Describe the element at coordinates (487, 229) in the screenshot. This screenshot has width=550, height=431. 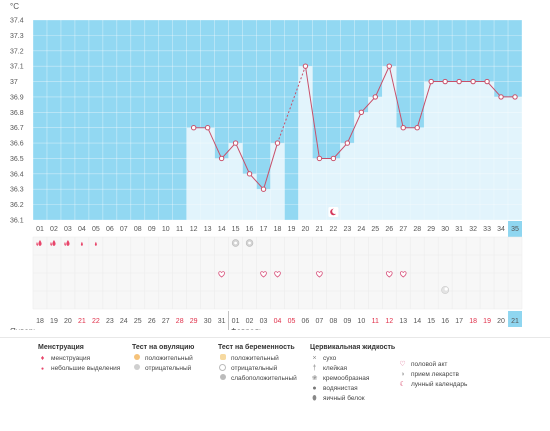
I see `cycle-day-label: 33` at that location.